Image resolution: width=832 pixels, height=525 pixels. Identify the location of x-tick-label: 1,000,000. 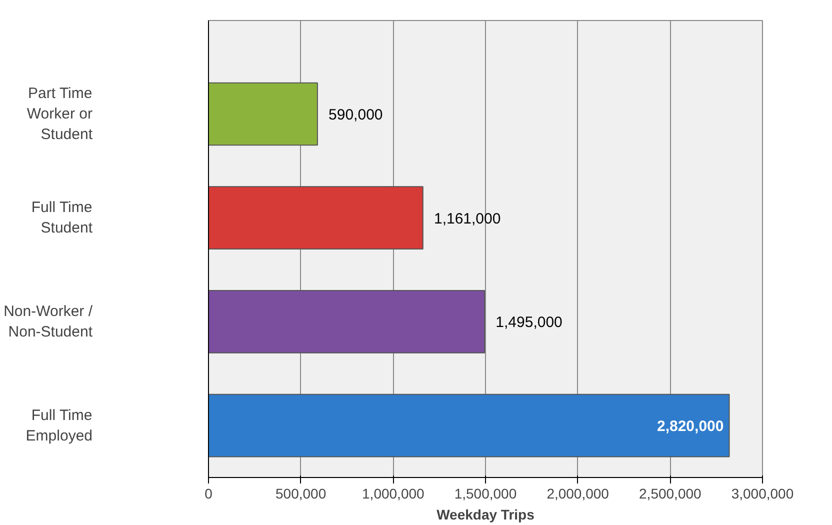
(393, 494).